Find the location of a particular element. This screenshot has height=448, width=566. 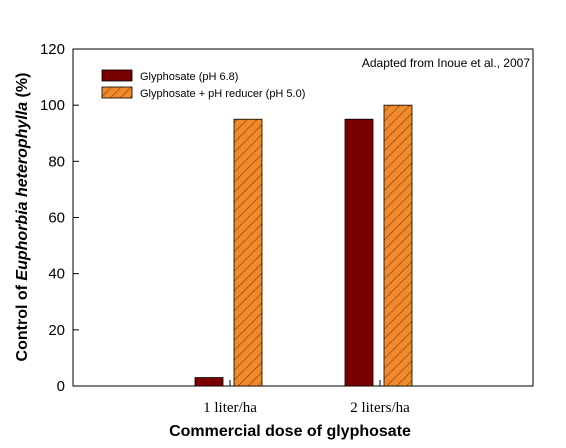

y-tick-label: 20 is located at coordinates (56, 330).